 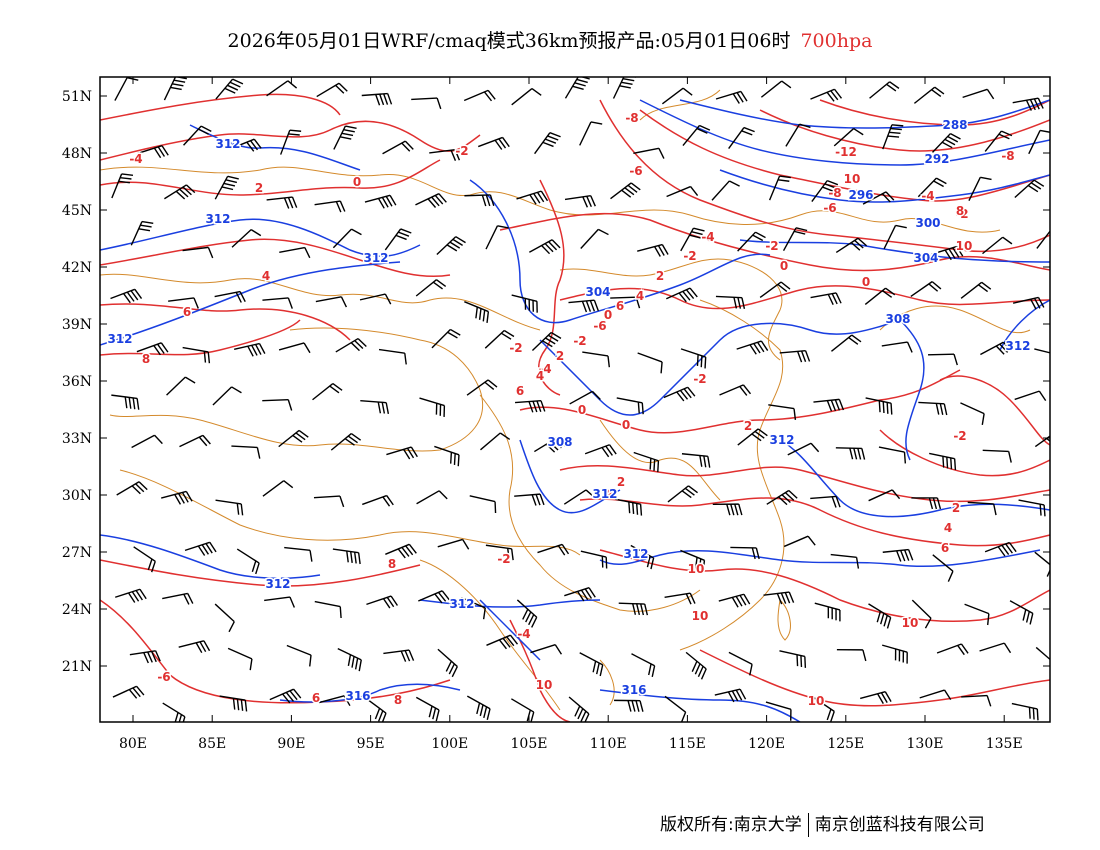 I want to click on copyright-footer: 版权所有:南京大学 南京创蓝科技有限公司, so click(x=822, y=823).